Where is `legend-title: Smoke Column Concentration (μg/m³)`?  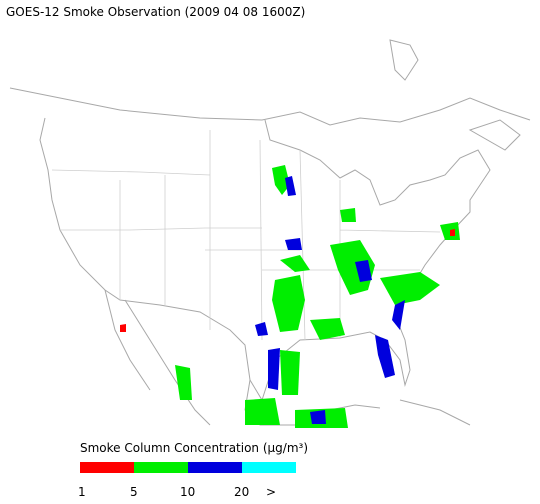
legend-title: Smoke Column Concentration (μg/m³) is located at coordinates (194, 448).